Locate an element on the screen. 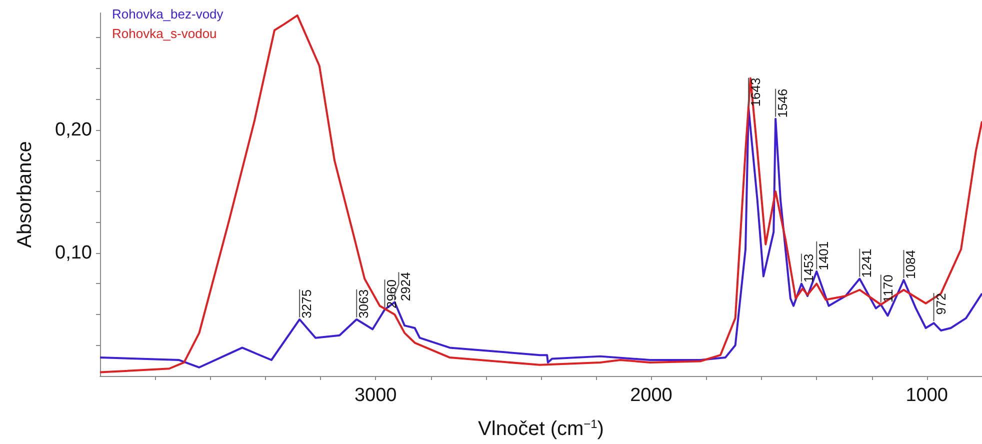  text: Rohovka_s-vodou is located at coordinates (164, 33).